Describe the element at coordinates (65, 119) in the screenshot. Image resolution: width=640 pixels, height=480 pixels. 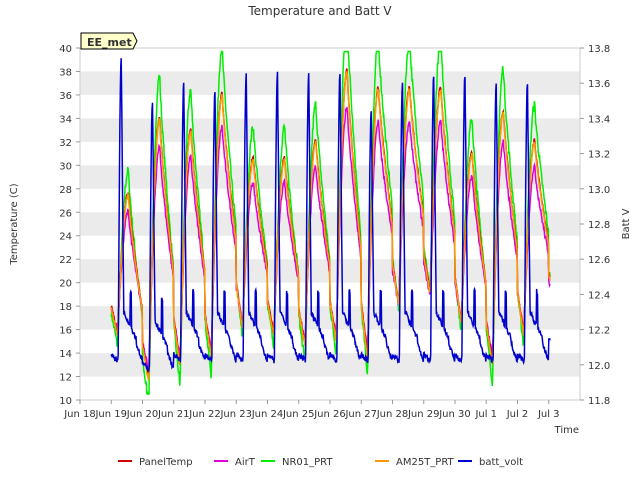
I see `y-tick-label: 34` at that location.